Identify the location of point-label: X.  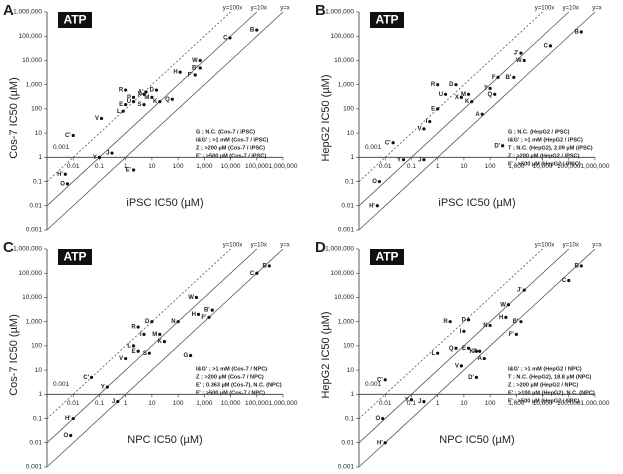
(457, 98).